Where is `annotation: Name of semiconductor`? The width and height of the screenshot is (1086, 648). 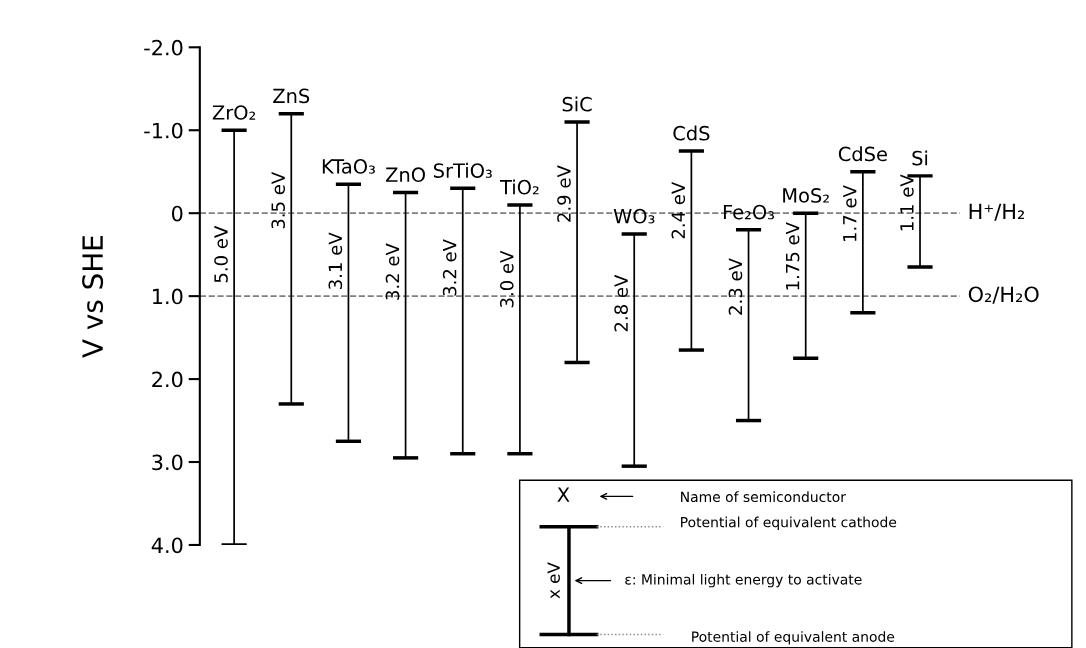
annotation: Name of semiconductor is located at coordinates (763, 497).